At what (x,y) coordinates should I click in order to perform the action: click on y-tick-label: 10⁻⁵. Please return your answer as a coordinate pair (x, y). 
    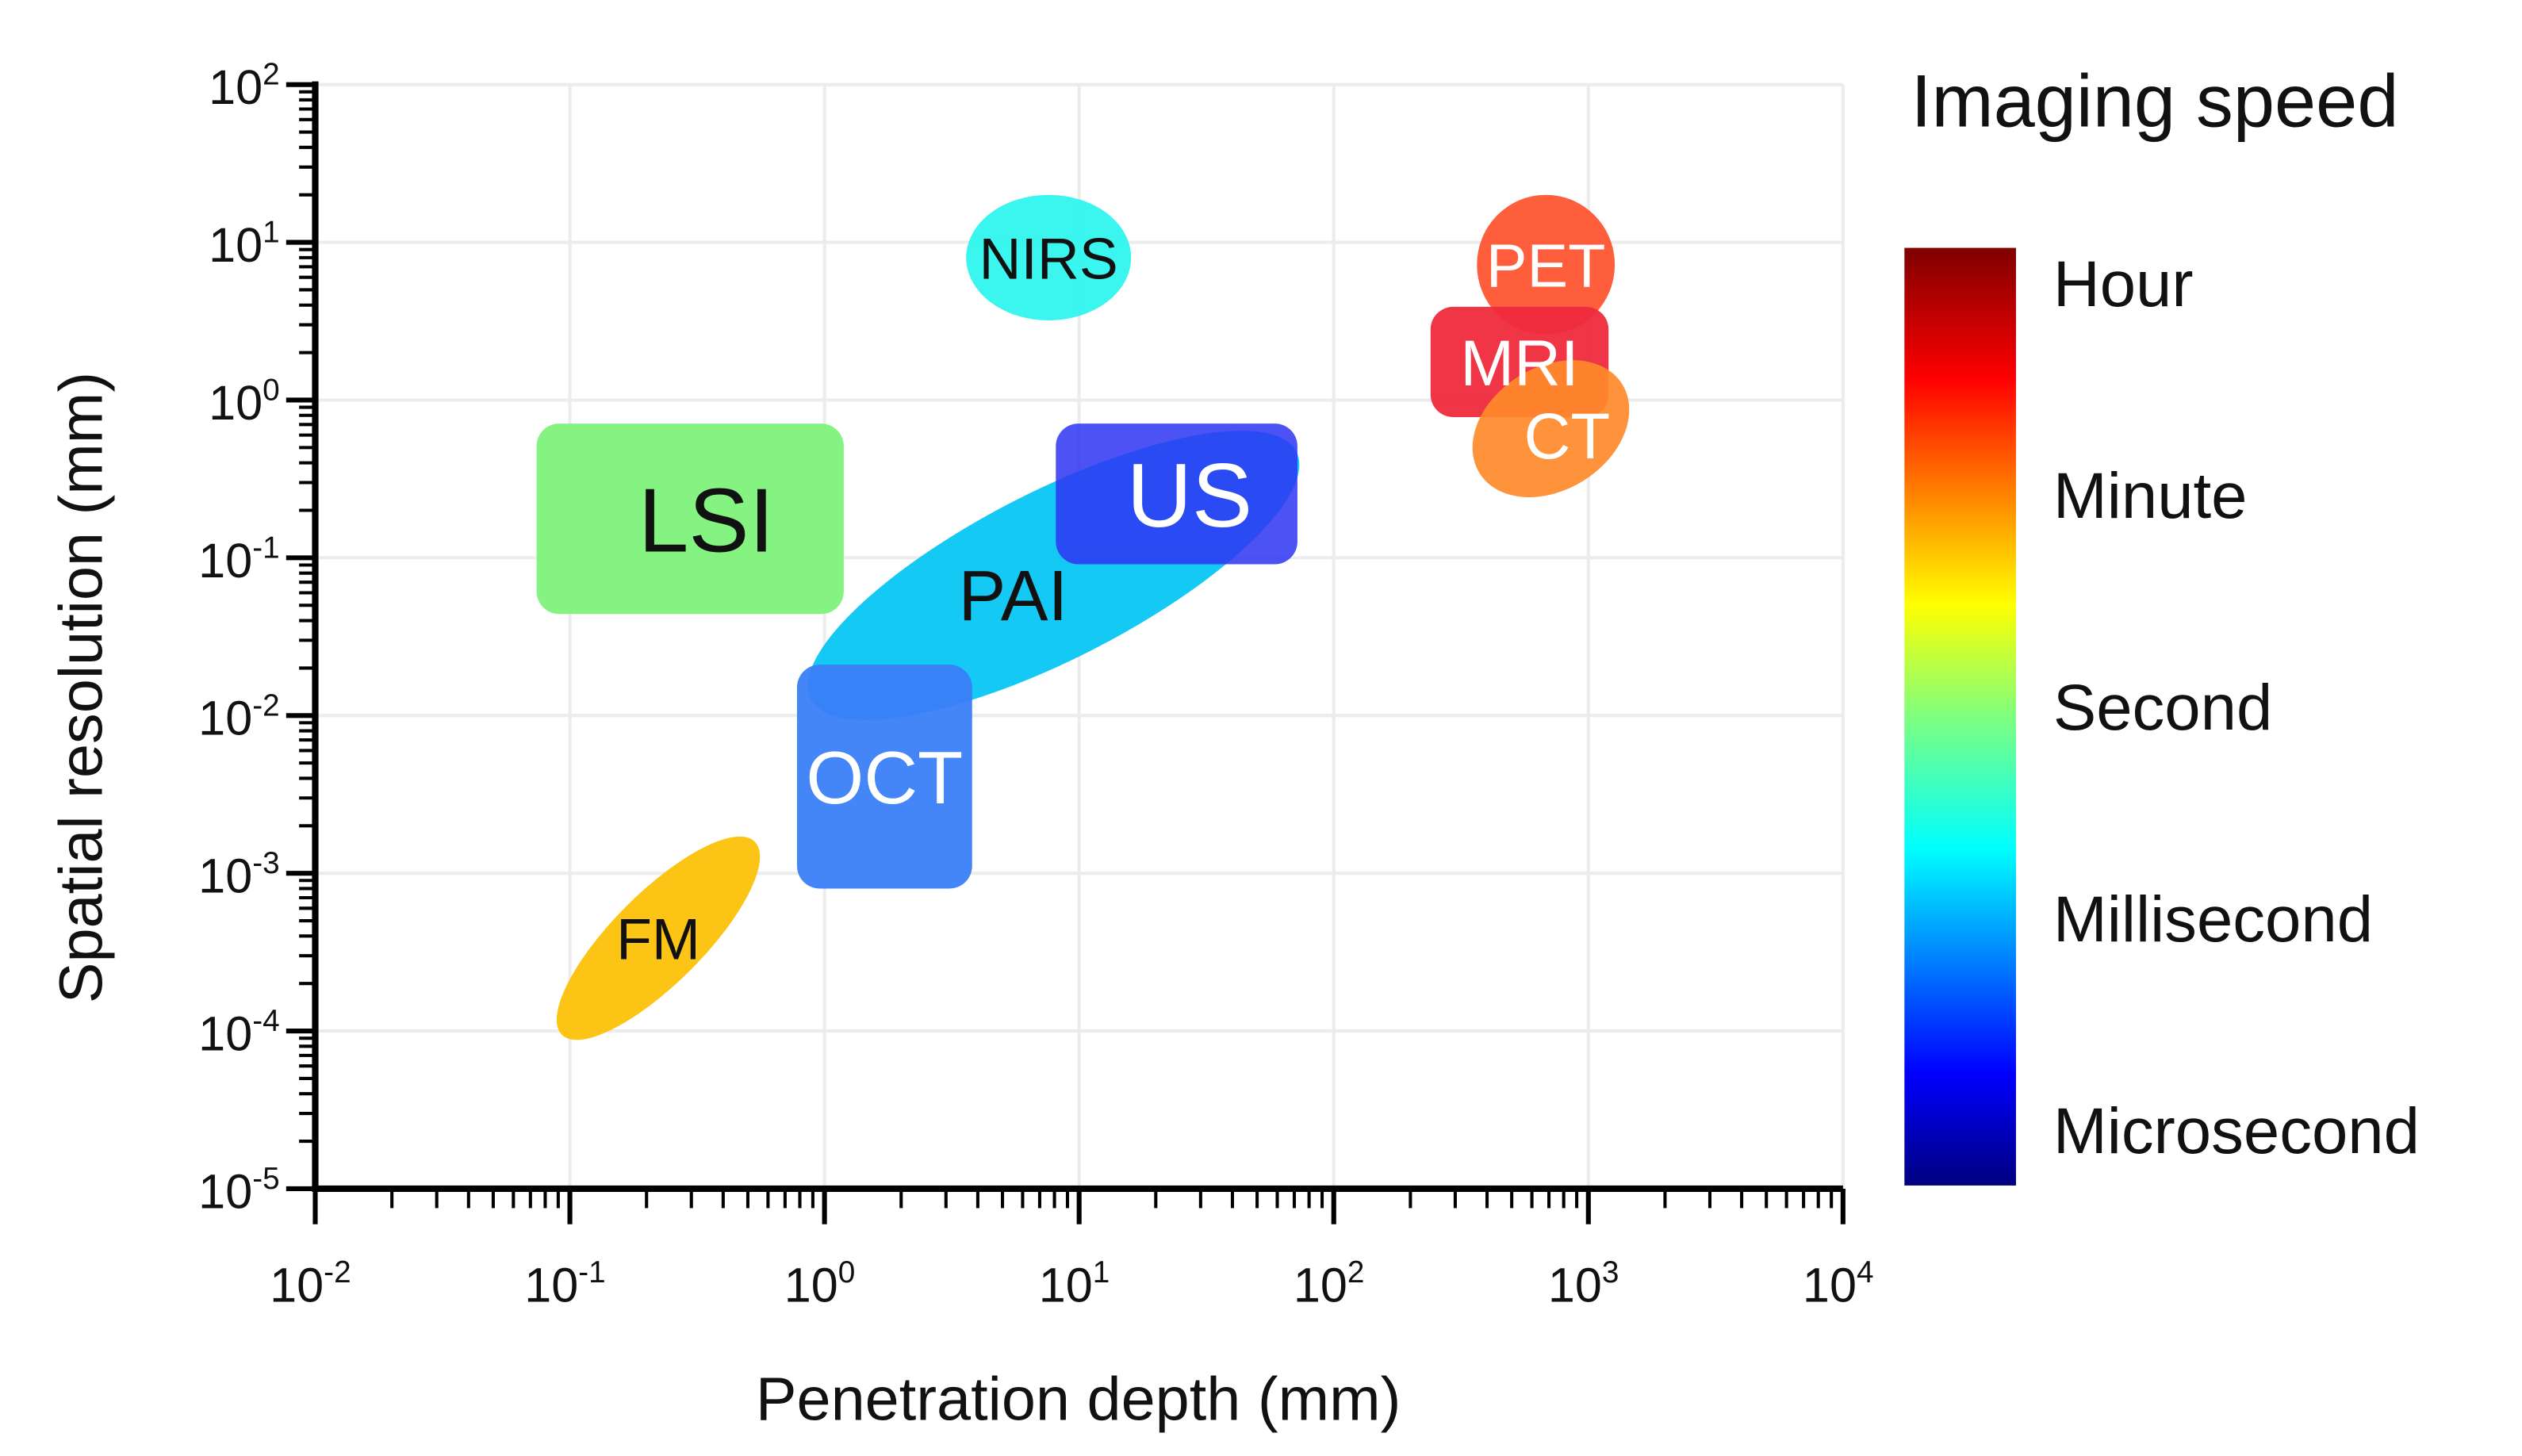
    Looking at the image, I should click on (238, 1190).